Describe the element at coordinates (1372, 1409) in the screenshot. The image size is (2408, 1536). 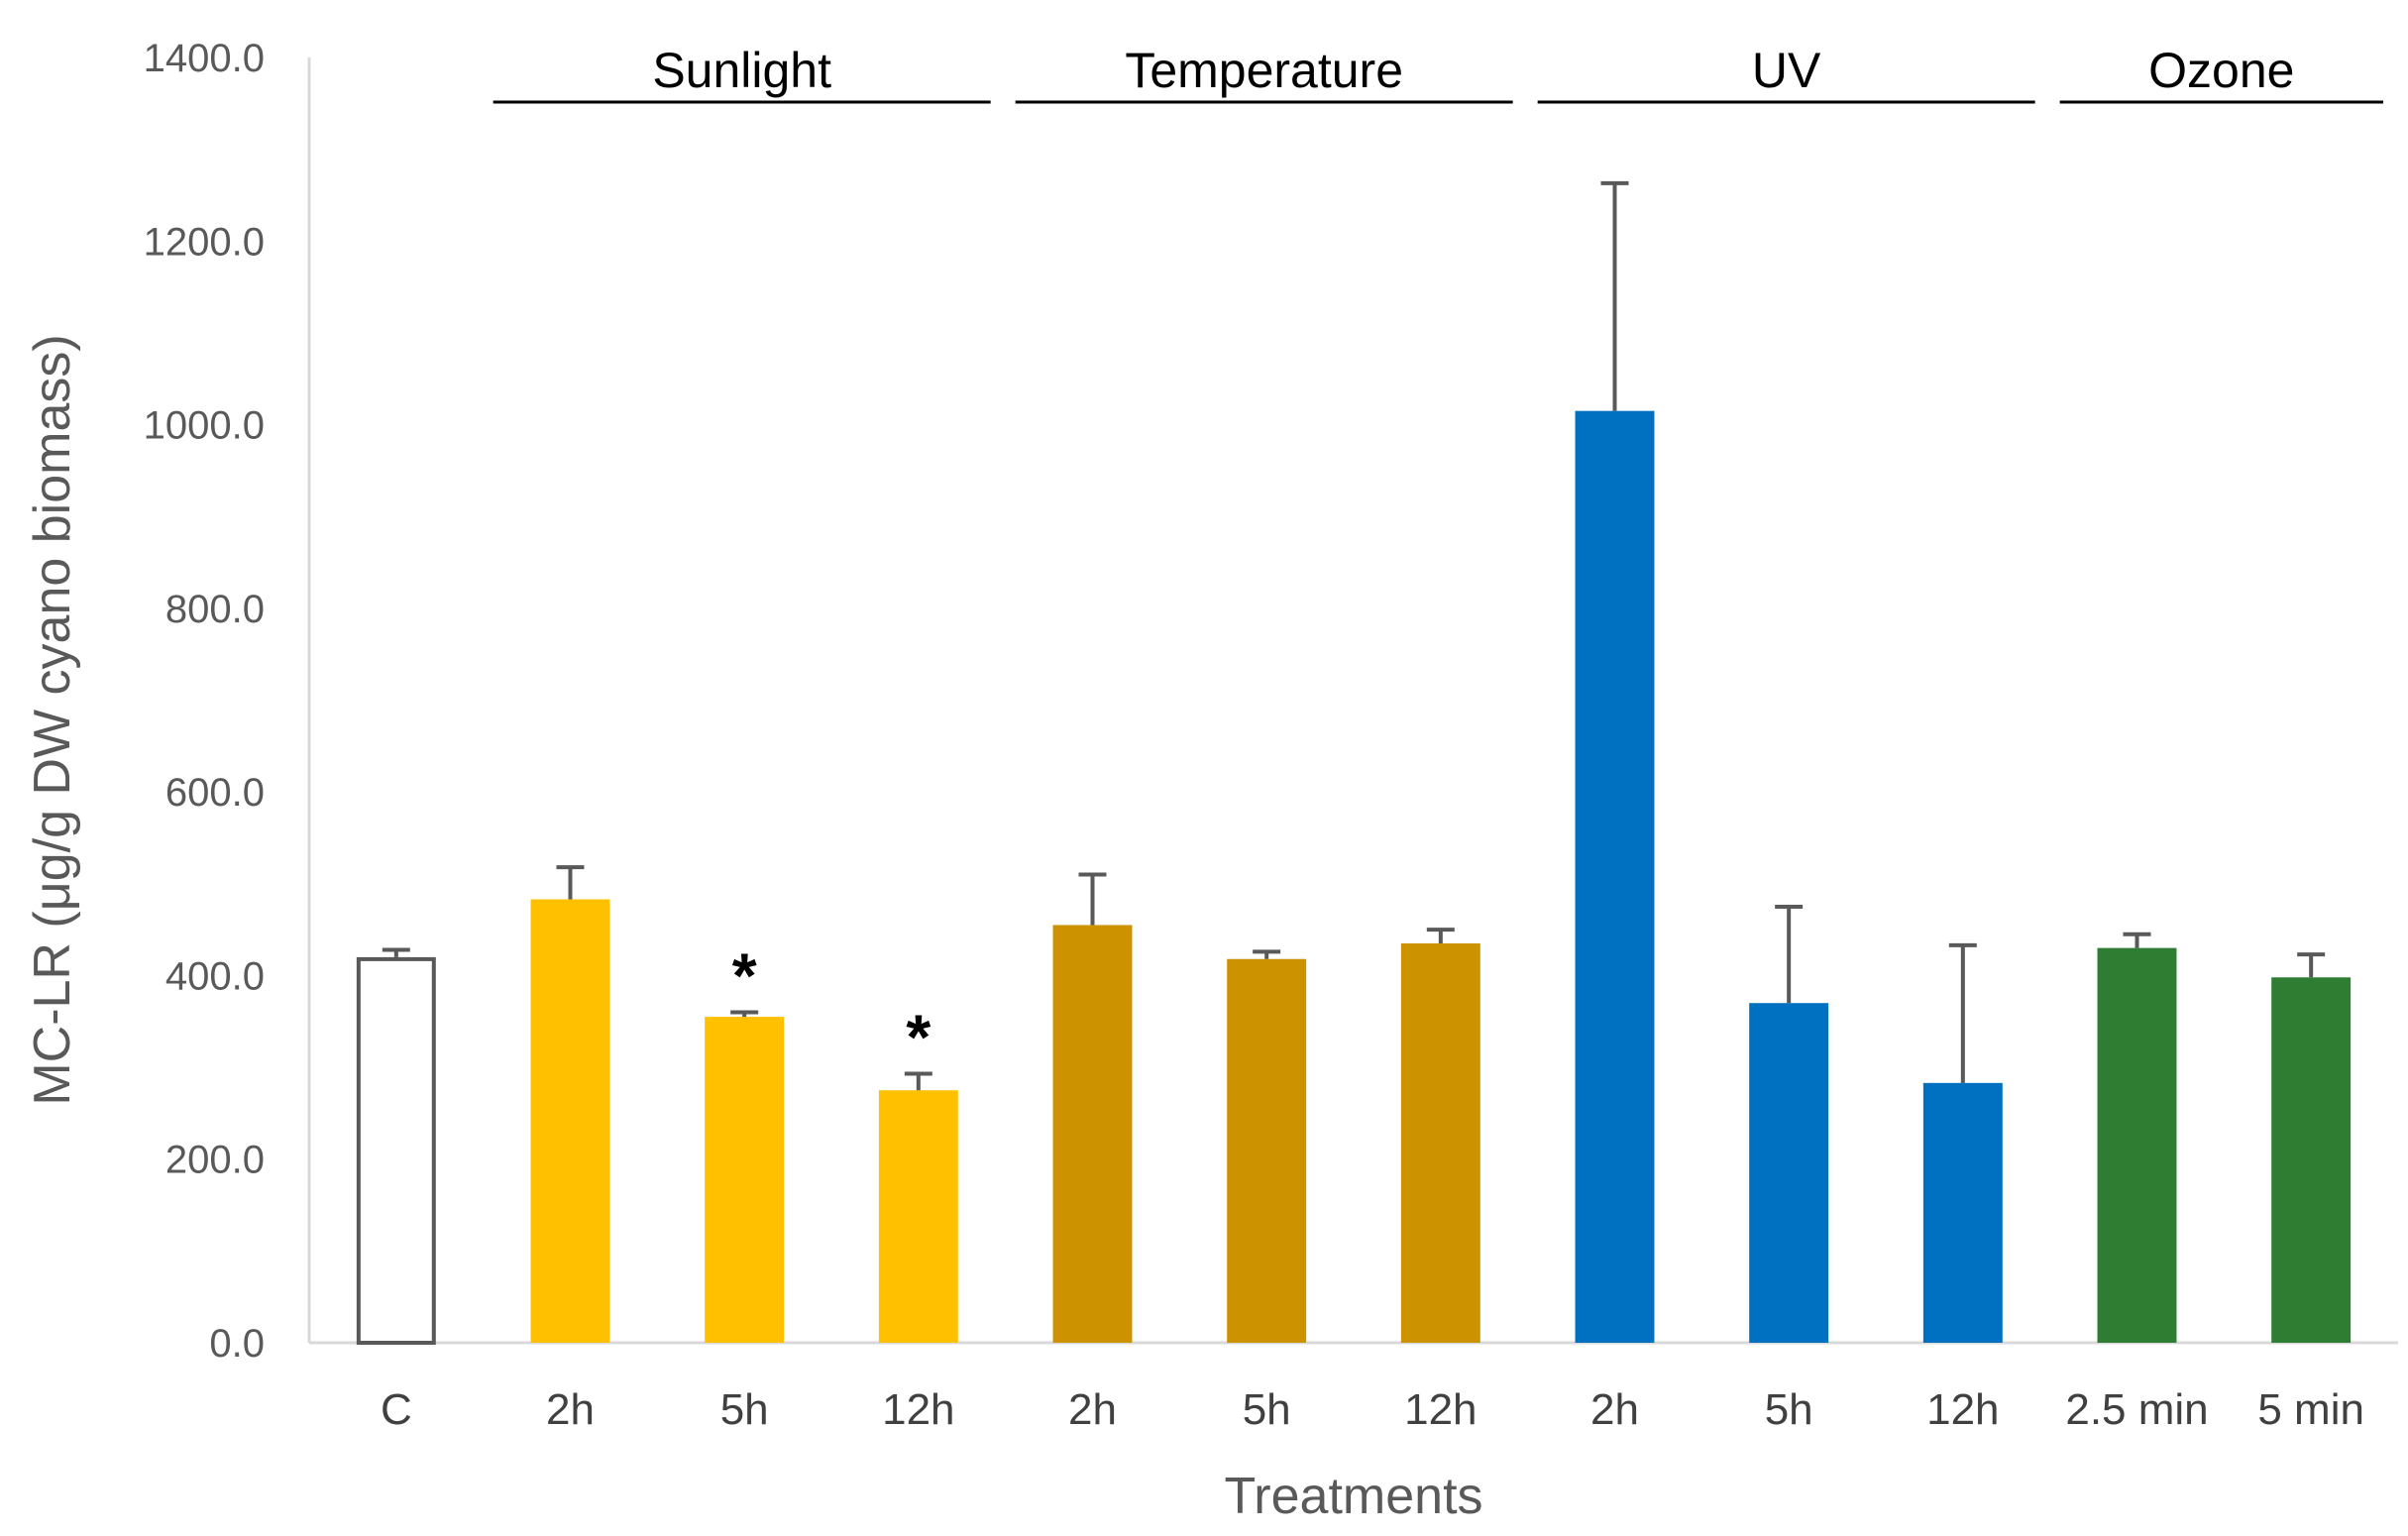
I see `x-axis-category-labels: C 2h 5h 12h 2h 5h 12h 2h 5h 12h 2.5 min 5 min` at that location.